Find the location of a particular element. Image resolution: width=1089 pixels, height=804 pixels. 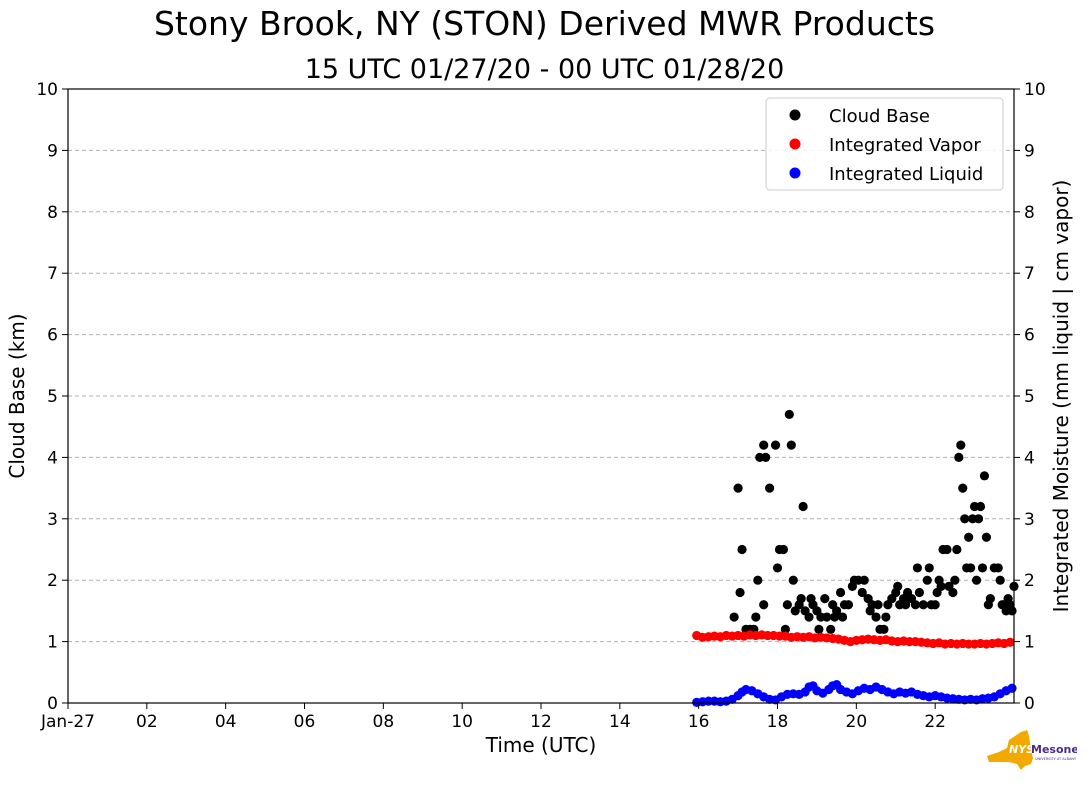

series-integrated-liquid is located at coordinates (854, 693).